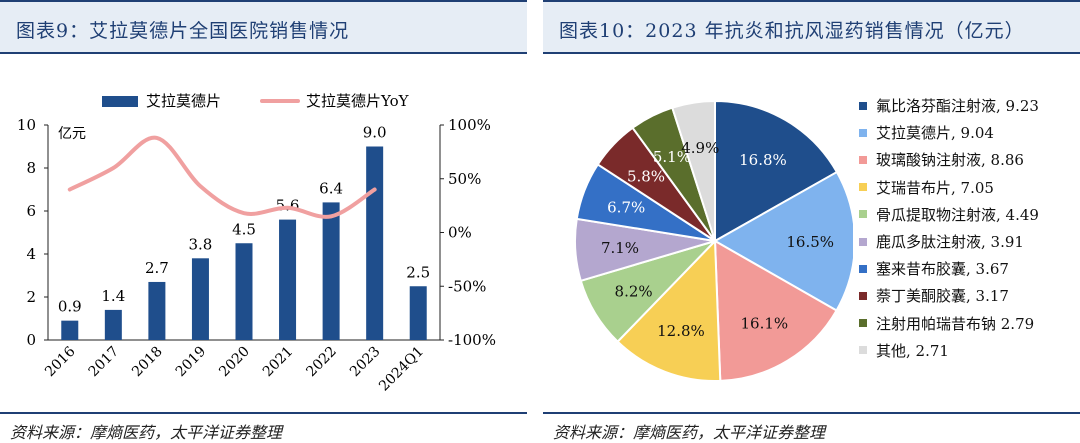 Image resolution: width=1080 pixels, height=443 pixels. I want to click on legend-bar-swatch, so click(120, 101).